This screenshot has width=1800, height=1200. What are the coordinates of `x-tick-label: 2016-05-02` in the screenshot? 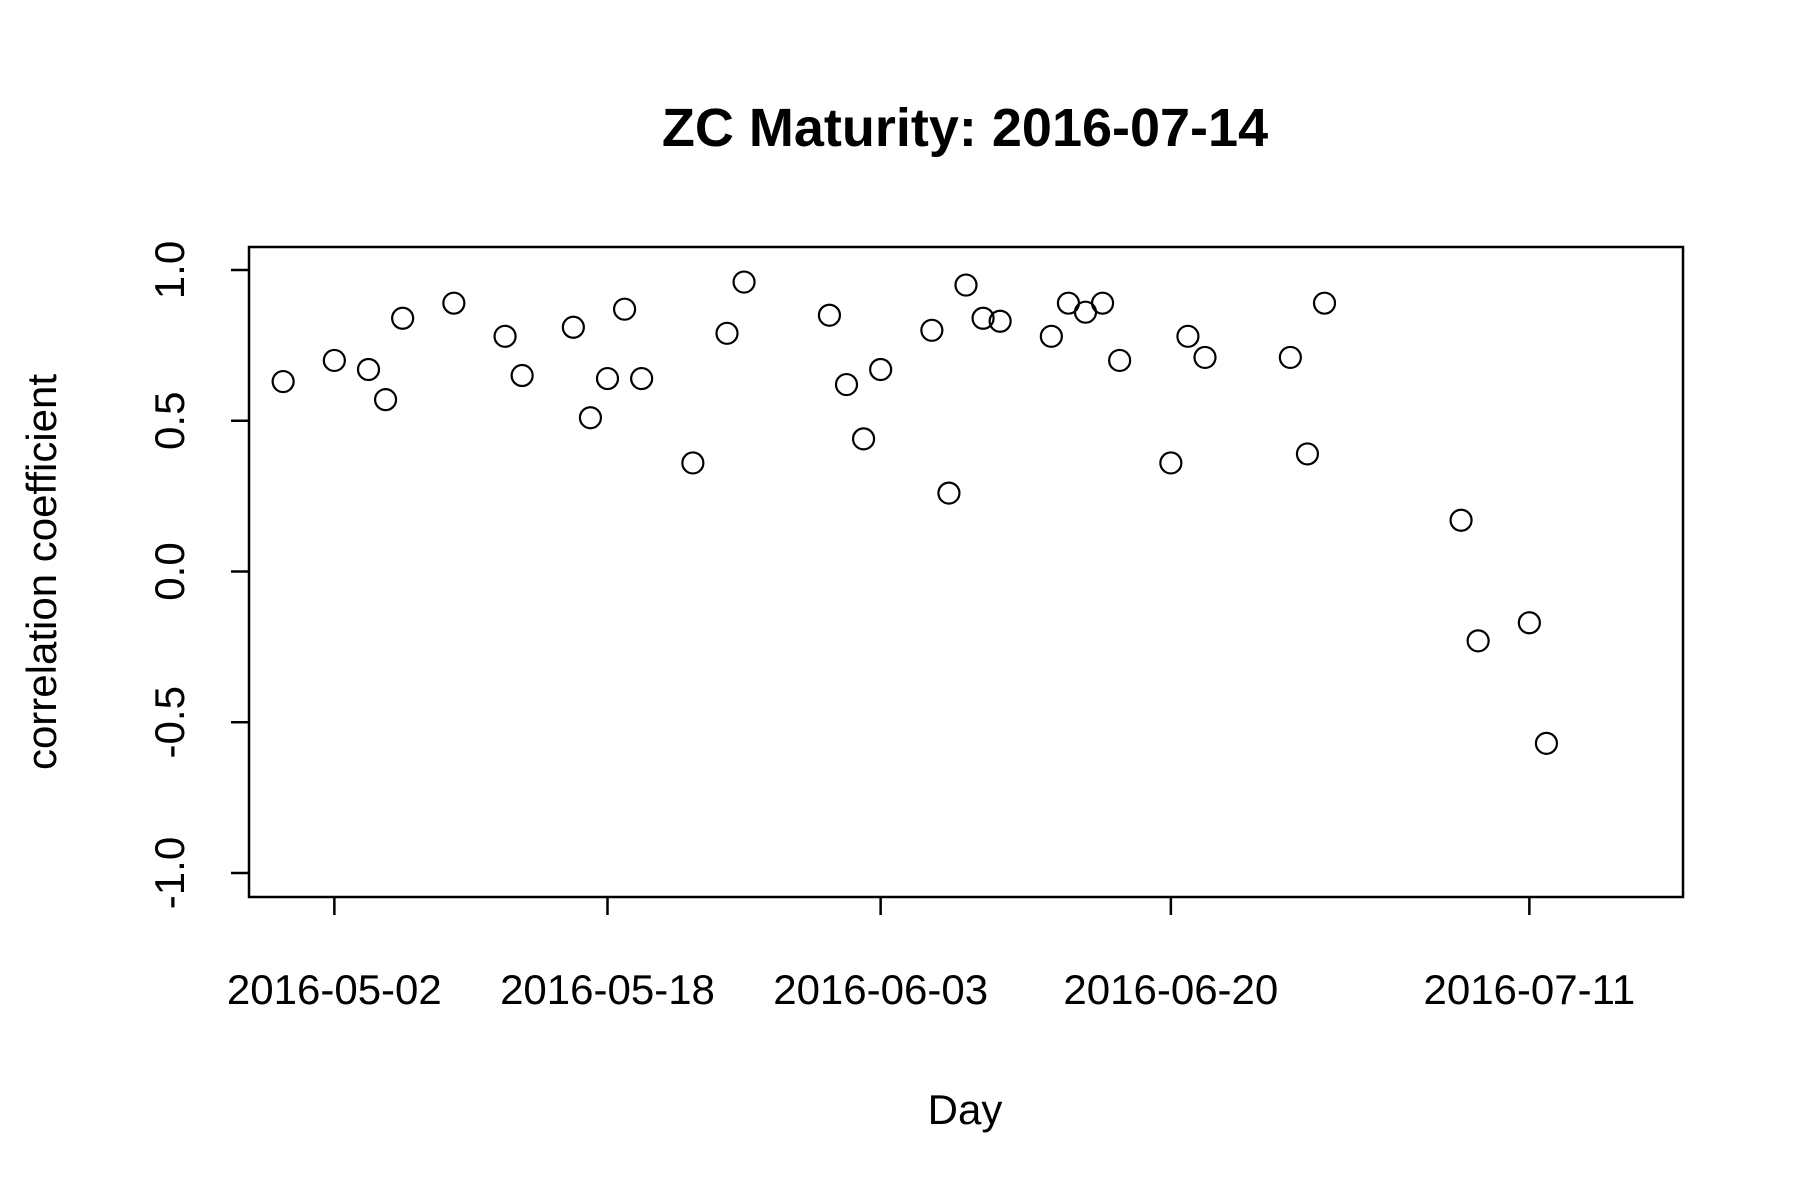 It's located at (334, 989).